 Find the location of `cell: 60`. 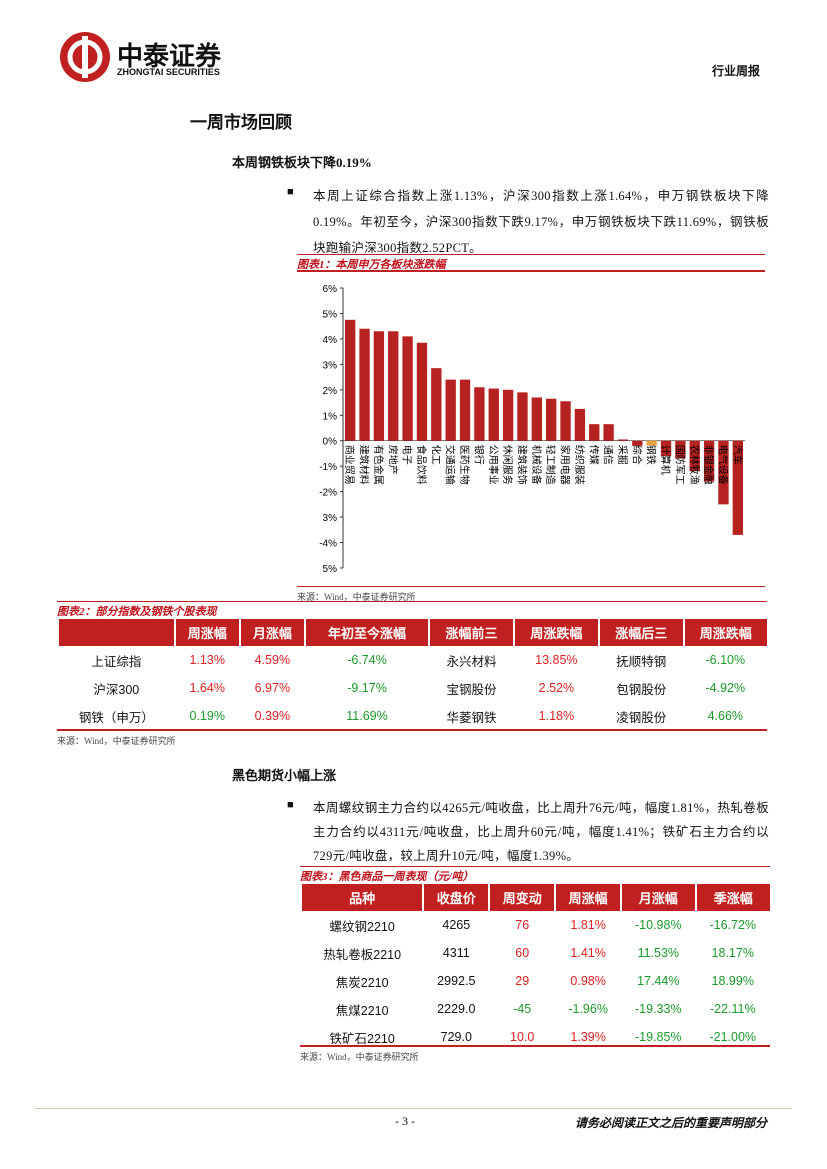

cell: 60 is located at coordinates (522, 953).